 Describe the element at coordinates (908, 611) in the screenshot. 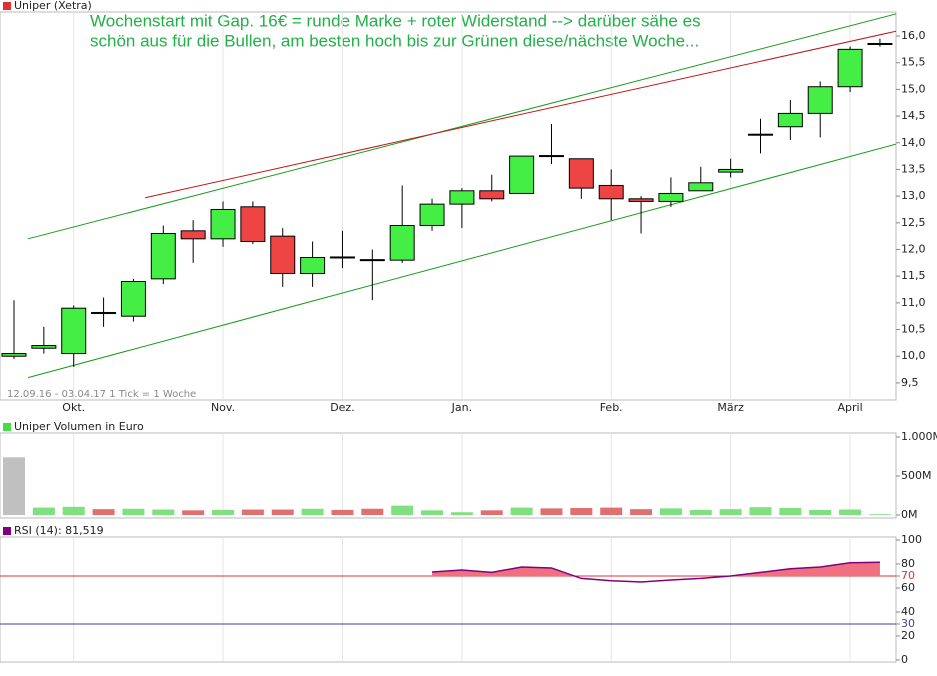

I see `y-tick-label: 40` at that location.